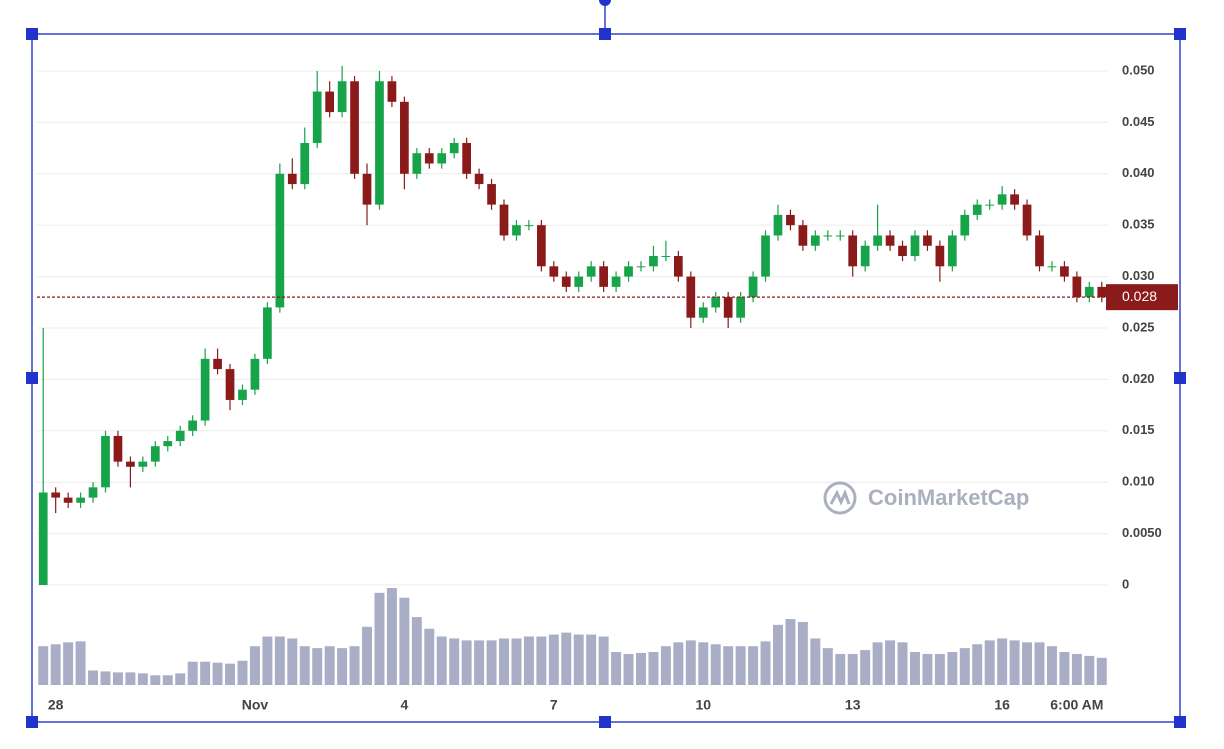  I want to click on y-tick-label: 0.035, so click(1138, 224).